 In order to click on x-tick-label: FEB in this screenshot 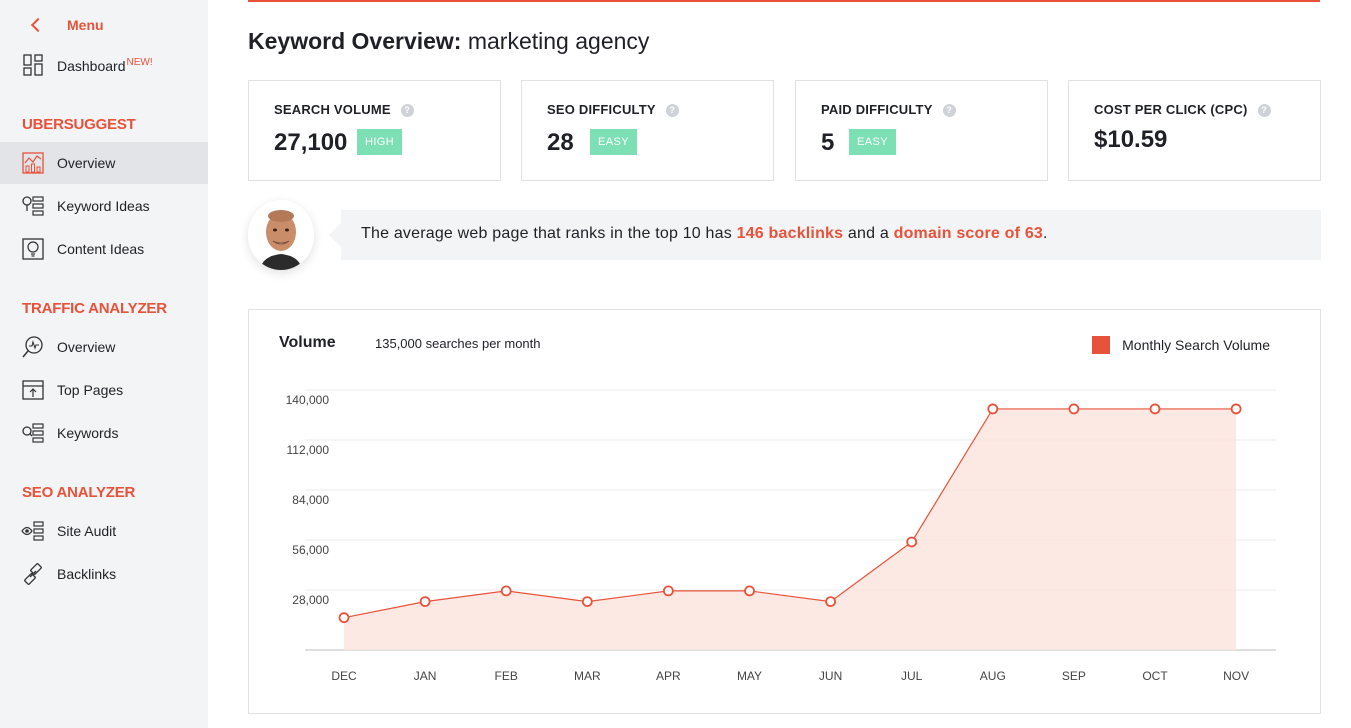, I will do `click(506, 676)`.